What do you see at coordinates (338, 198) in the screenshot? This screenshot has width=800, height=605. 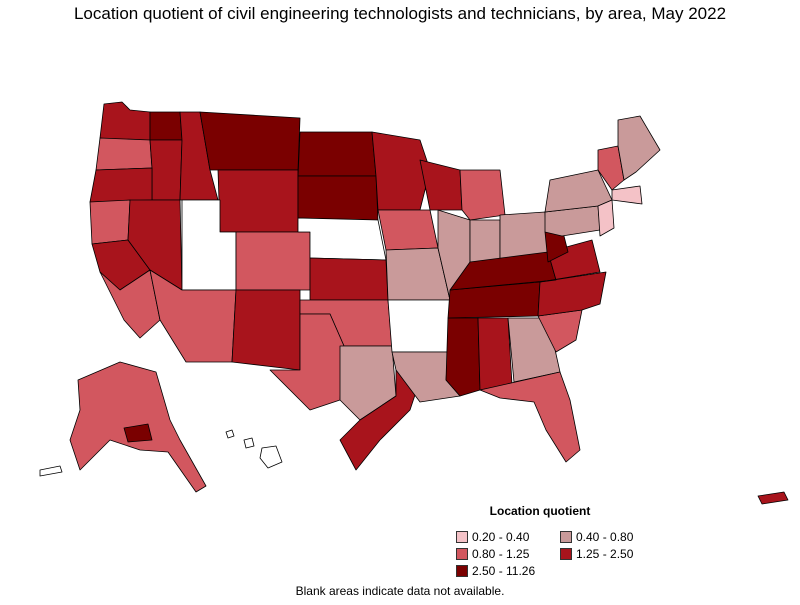 I see `area-south-dakota` at bounding box center [338, 198].